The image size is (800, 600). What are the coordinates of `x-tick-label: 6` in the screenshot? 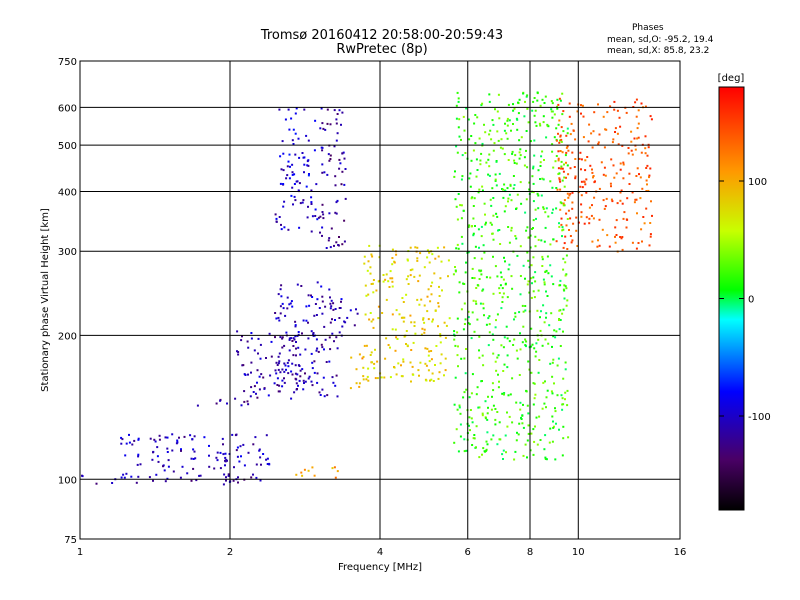 It's located at (468, 552).